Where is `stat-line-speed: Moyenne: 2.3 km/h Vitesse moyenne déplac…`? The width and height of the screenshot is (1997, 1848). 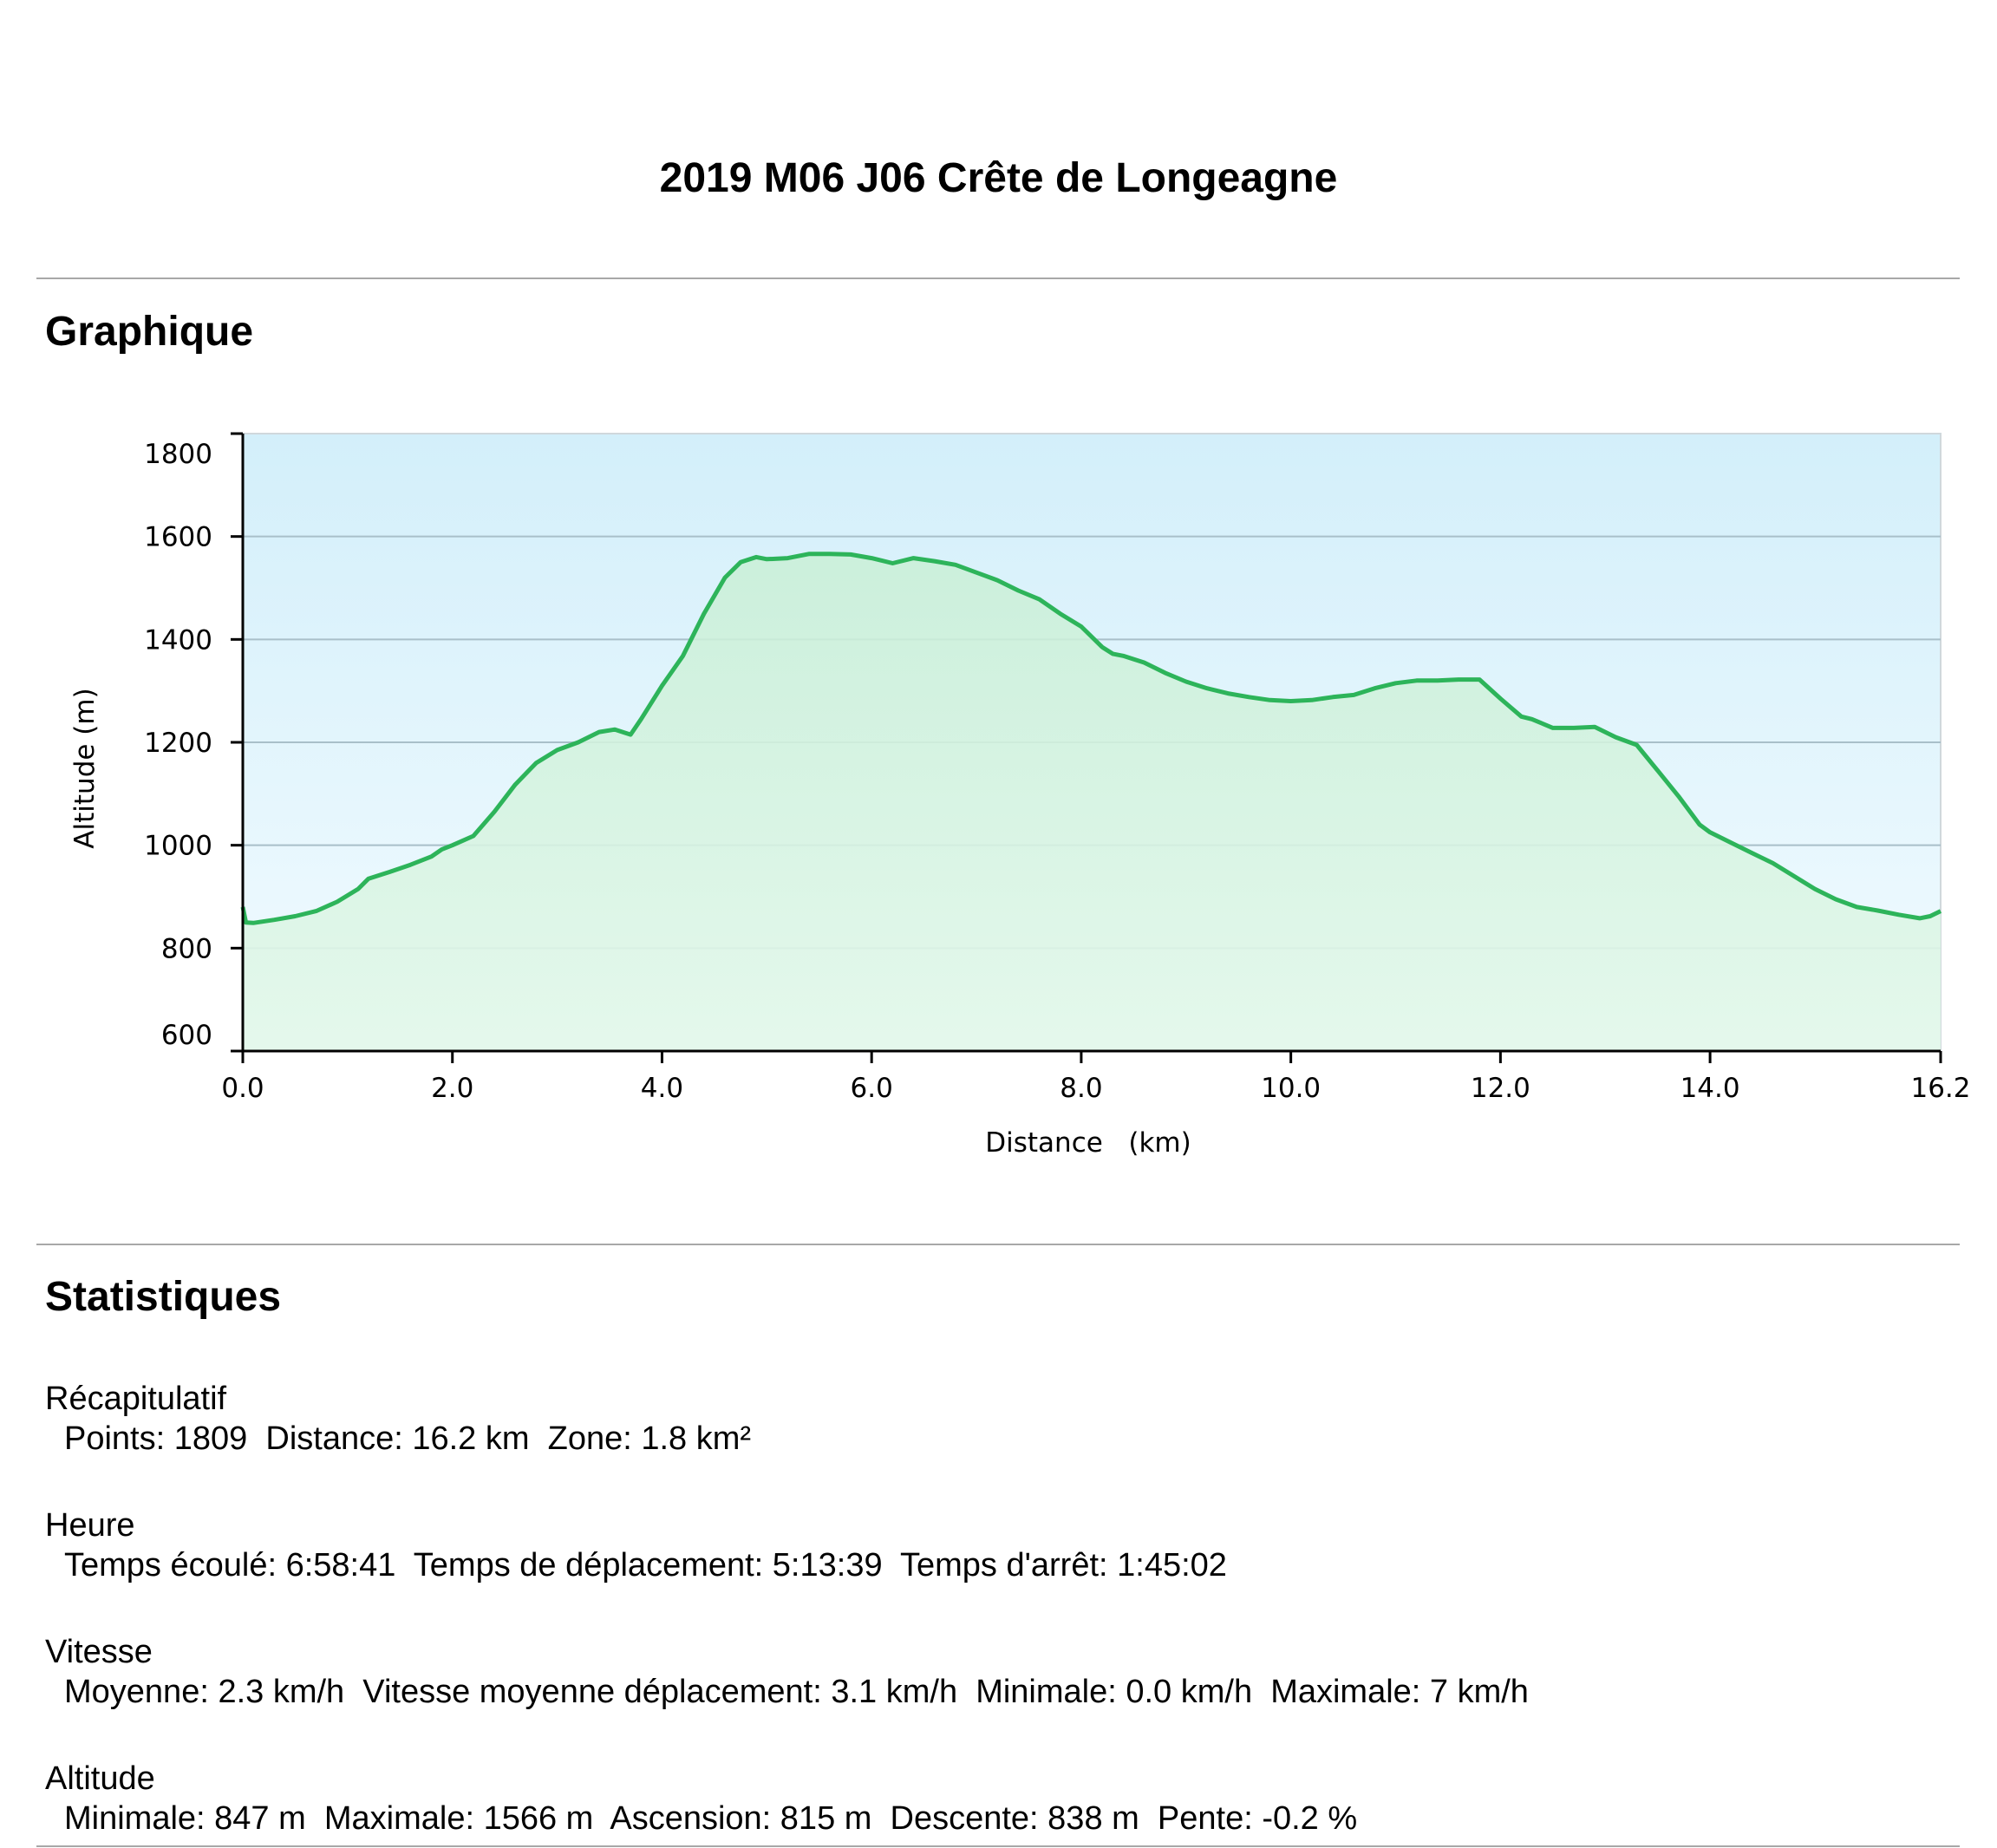
stat-line-speed: Moyenne: 2.3 km/h Vitesse moyenne déplac… is located at coordinates (796, 1692).